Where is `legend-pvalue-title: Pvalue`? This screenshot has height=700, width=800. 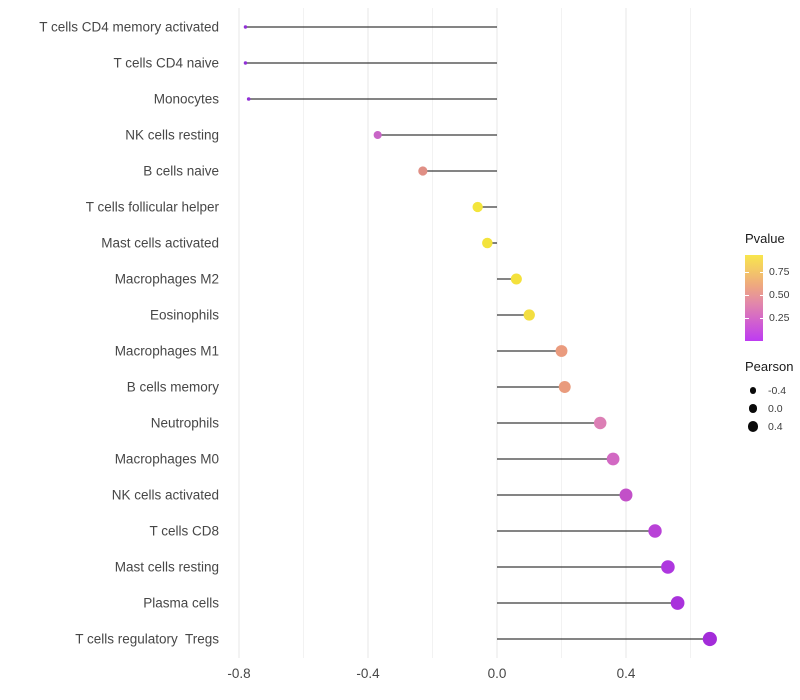
legend-pvalue-title: Pvalue is located at coordinates (765, 238).